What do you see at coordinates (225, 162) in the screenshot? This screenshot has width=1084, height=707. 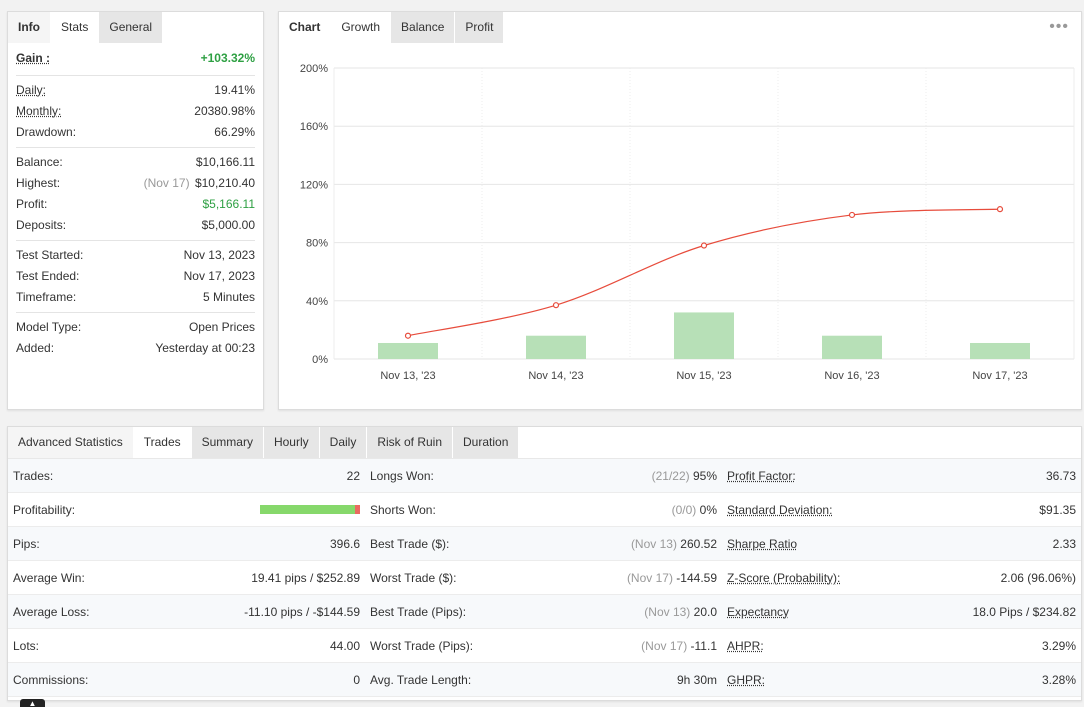 I see `balance-value: $10,166.11` at bounding box center [225, 162].